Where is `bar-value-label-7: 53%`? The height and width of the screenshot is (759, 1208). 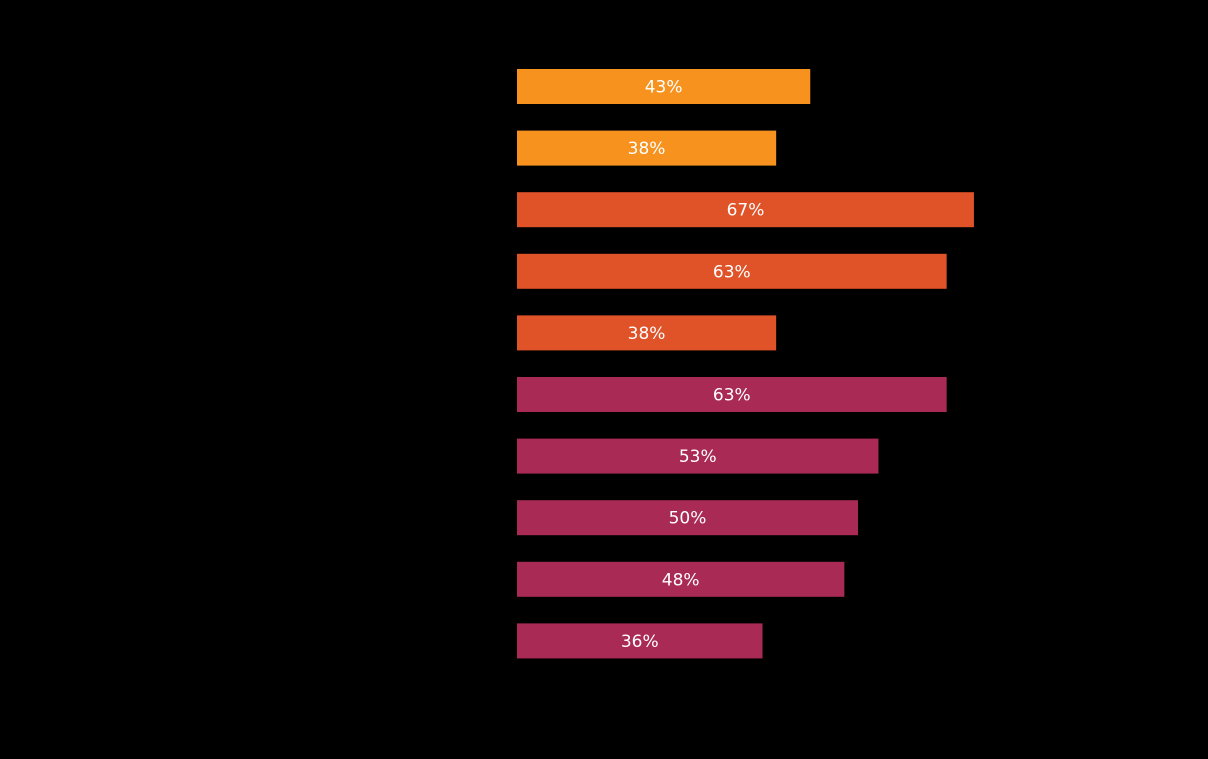 bar-value-label-7: 53% is located at coordinates (698, 457).